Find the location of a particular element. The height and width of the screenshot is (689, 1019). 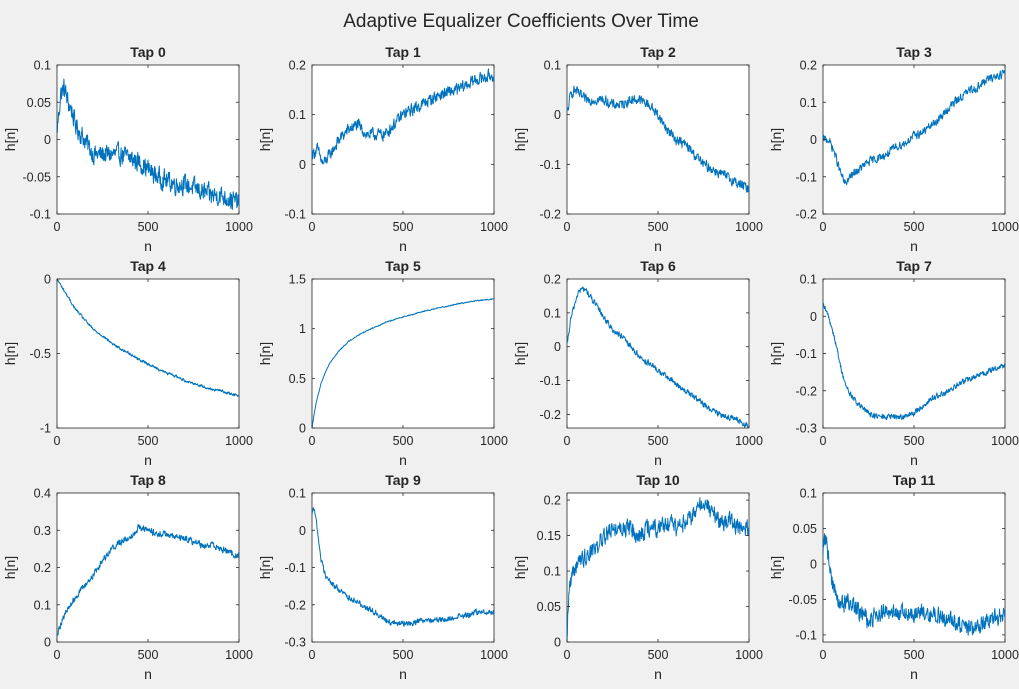

subplot-title: Tap 9 is located at coordinates (403, 480).